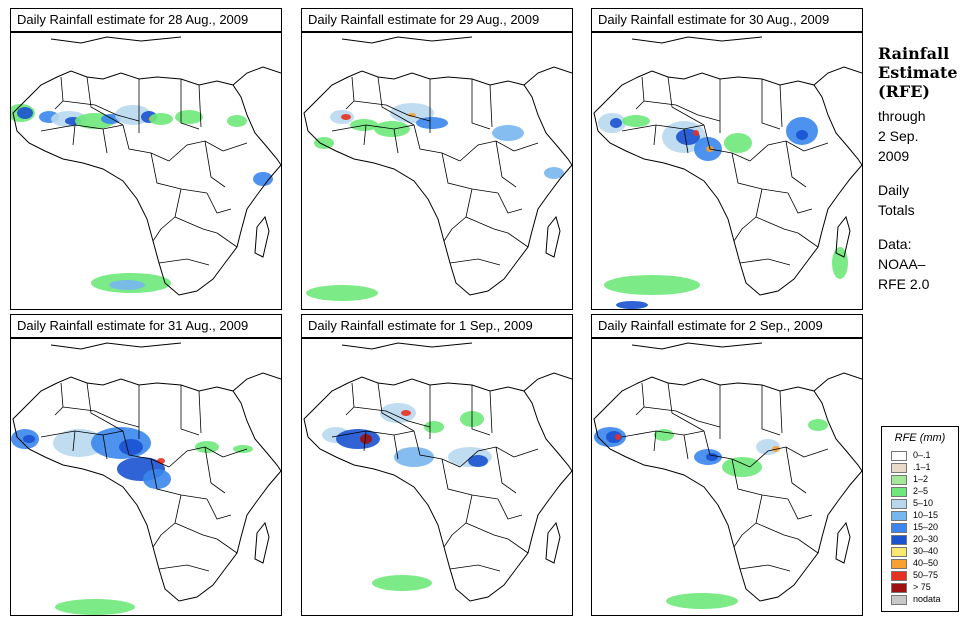 This screenshot has width=967, height=626. I want to click on end-date-line-2: 2009, so click(894, 156).